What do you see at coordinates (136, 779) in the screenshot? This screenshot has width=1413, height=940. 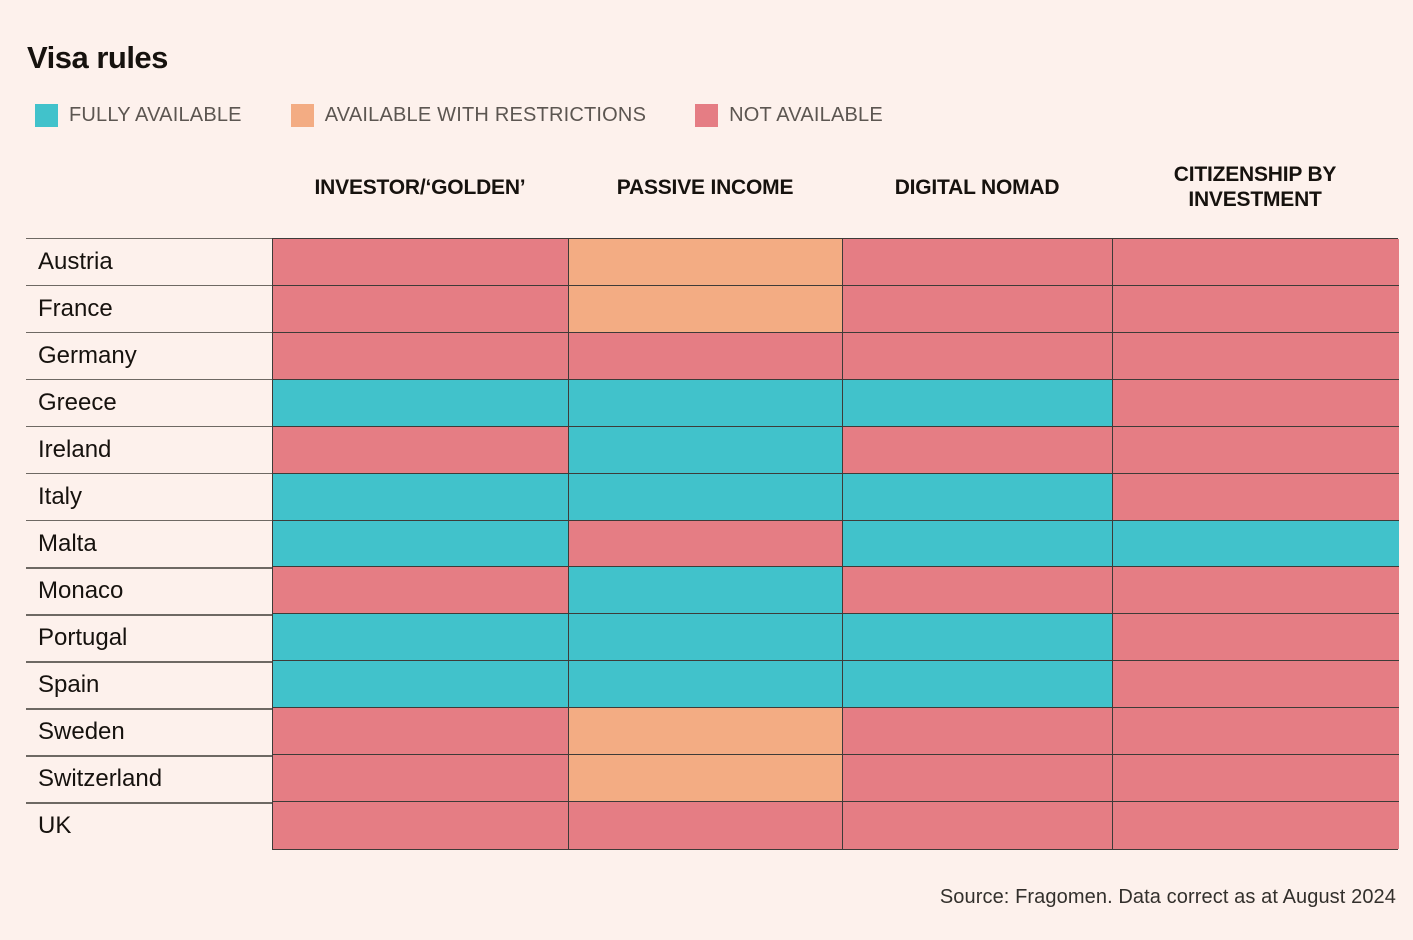 I see `row-label-switzerland: Switzerland` at bounding box center [136, 779].